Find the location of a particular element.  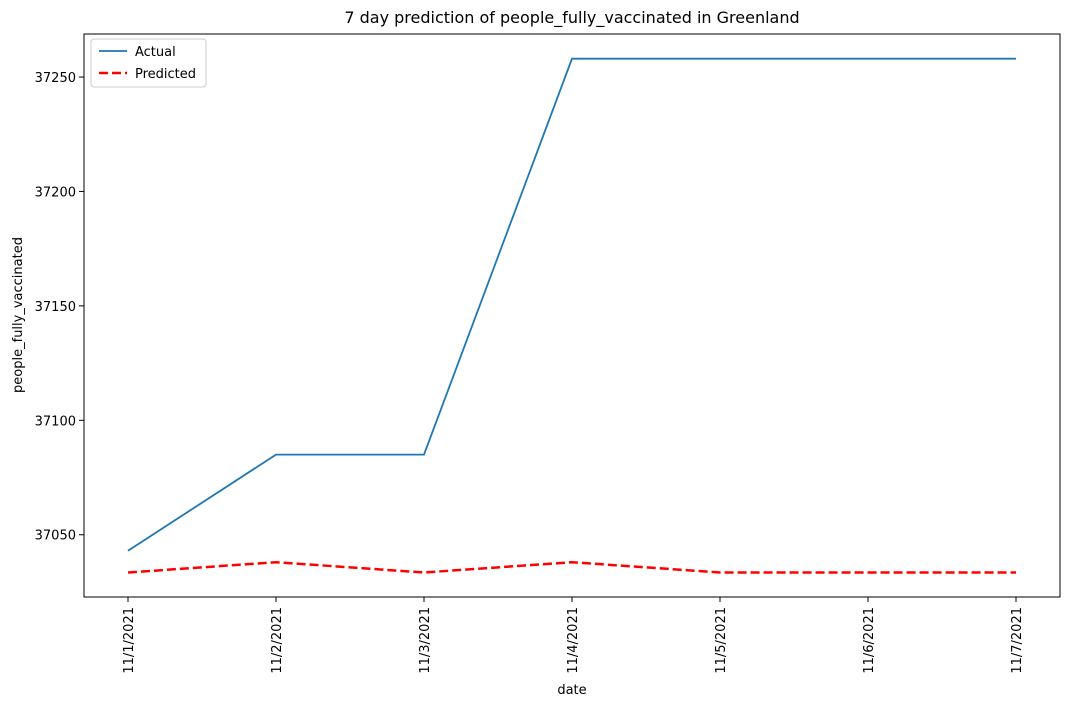

x-tick-label: 11/7/2021 is located at coordinates (1017, 640).